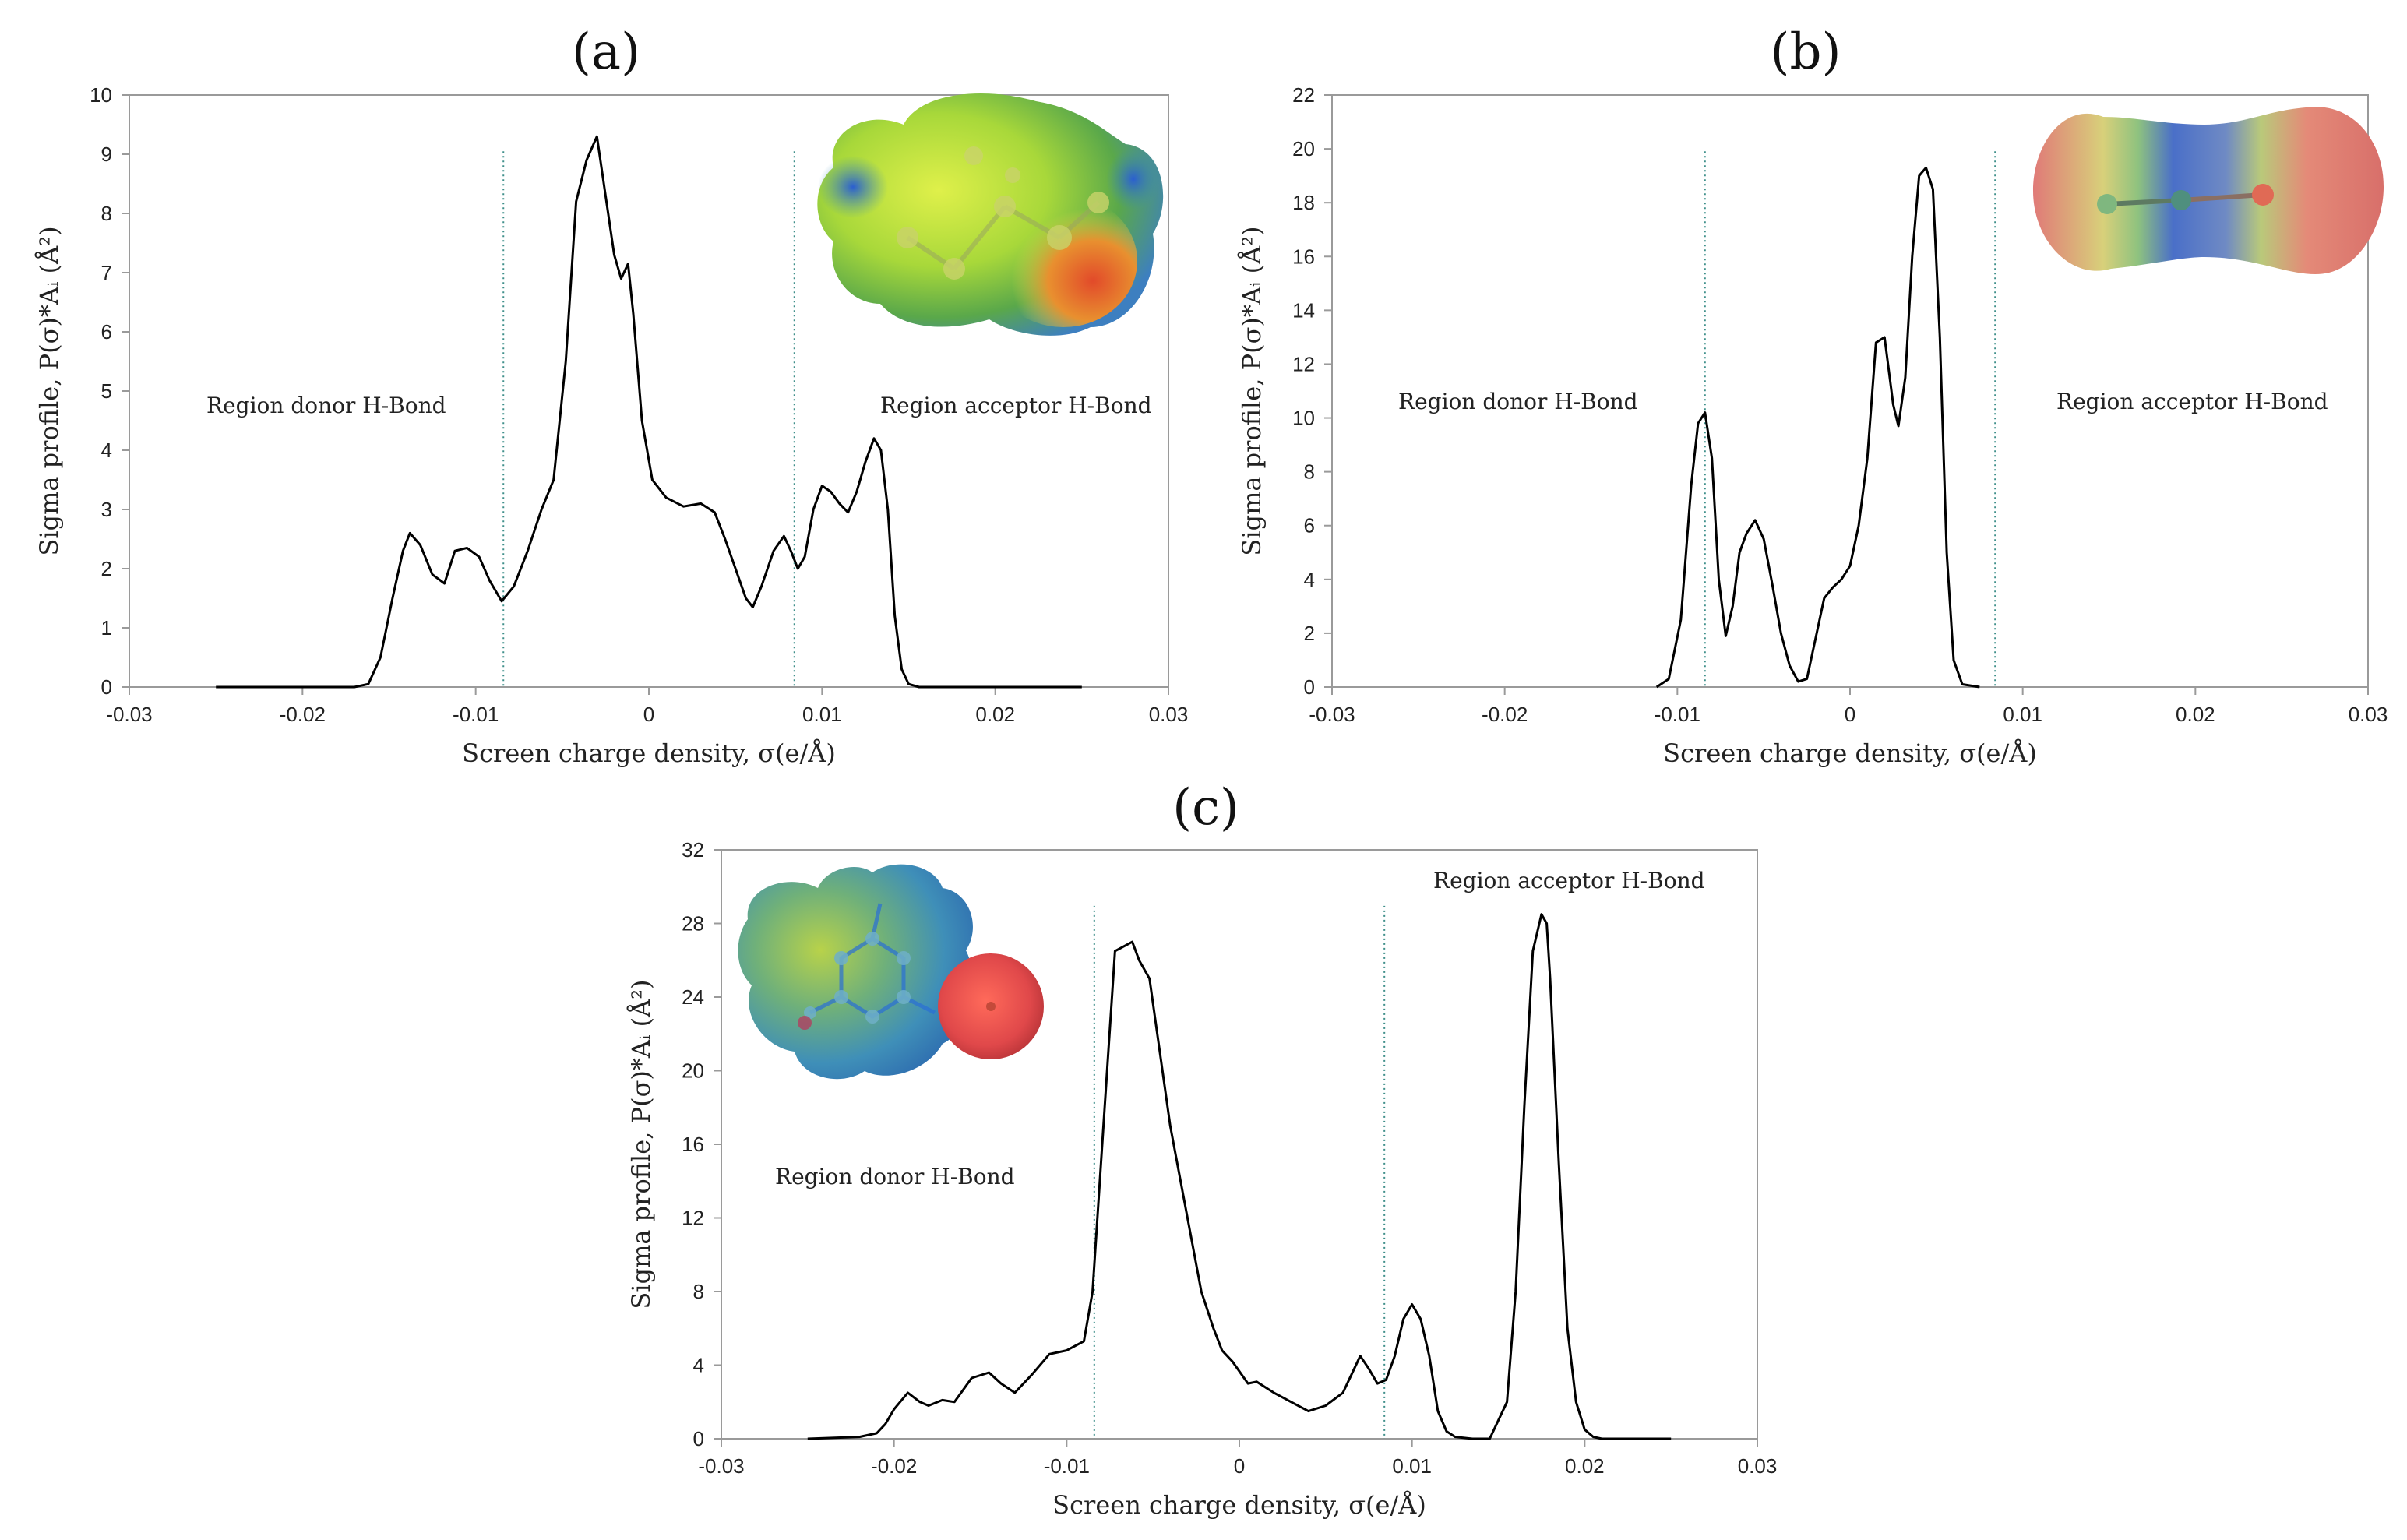 The image size is (2407, 1540). What do you see at coordinates (1310, 579) in the screenshot?
I see `y-tick-label-b: 4` at bounding box center [1310, 579].